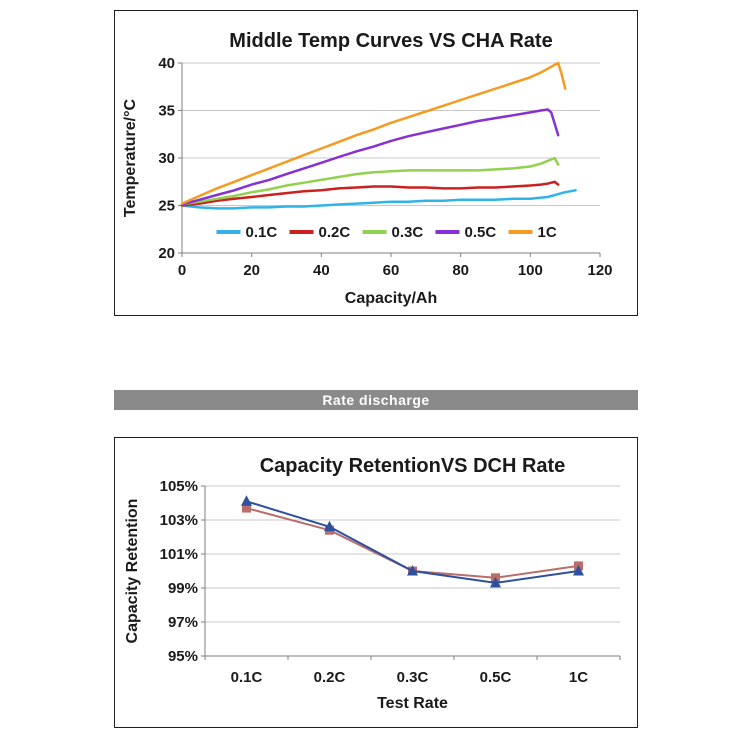 The height and width of the screenshot is (750, 750). What do you see at coordinates (182, 270) in the screenshot?
I see `svg-text: 0` at bounding box center [182, 270].